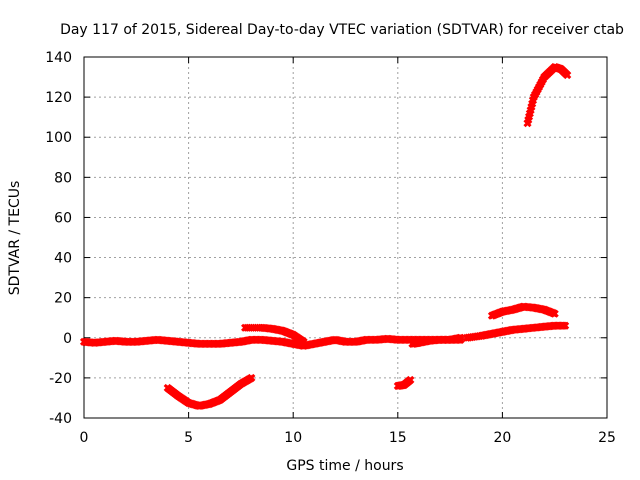  What do you see at coordinates (63, 218) in the screenshot?
I see `y-tick-label: 60` at bounding box center [63, 218].